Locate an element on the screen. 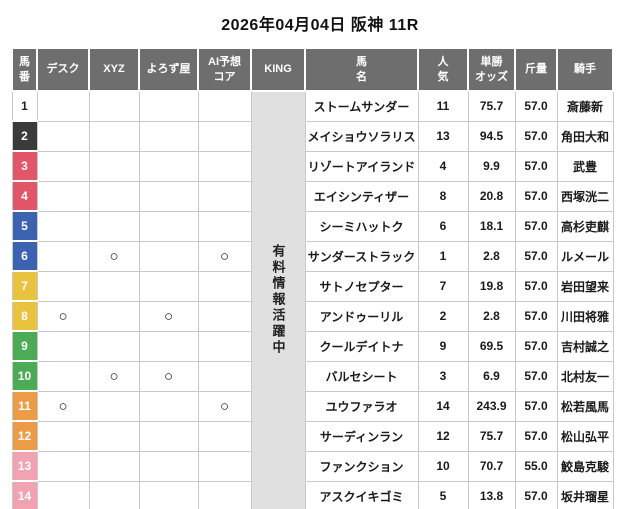  popularity-cell: 5 is located at coordinates (443, 494).